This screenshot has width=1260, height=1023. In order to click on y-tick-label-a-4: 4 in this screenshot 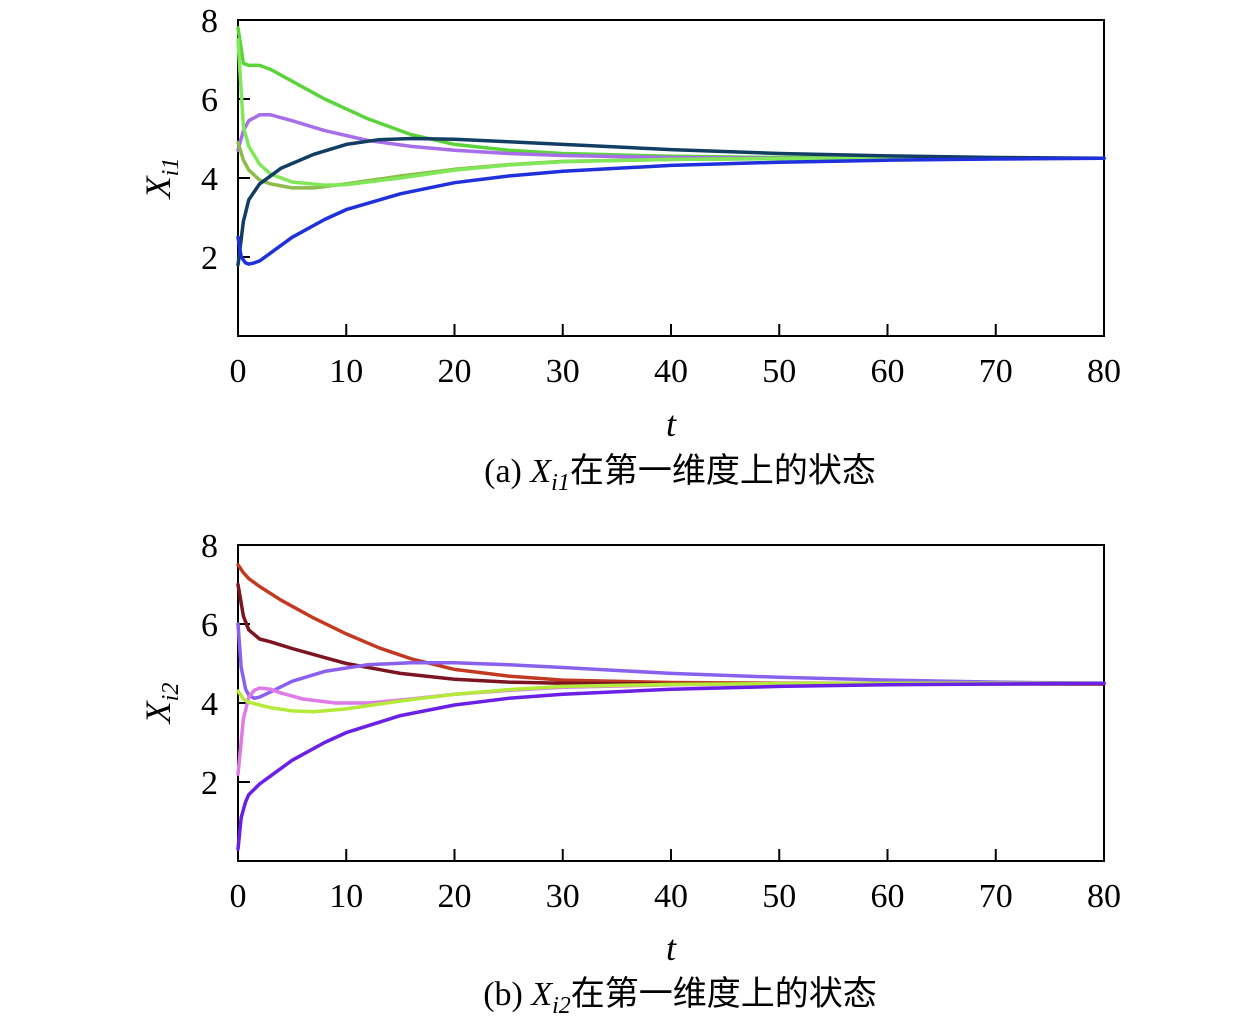, I will do `click(209, 179)`.